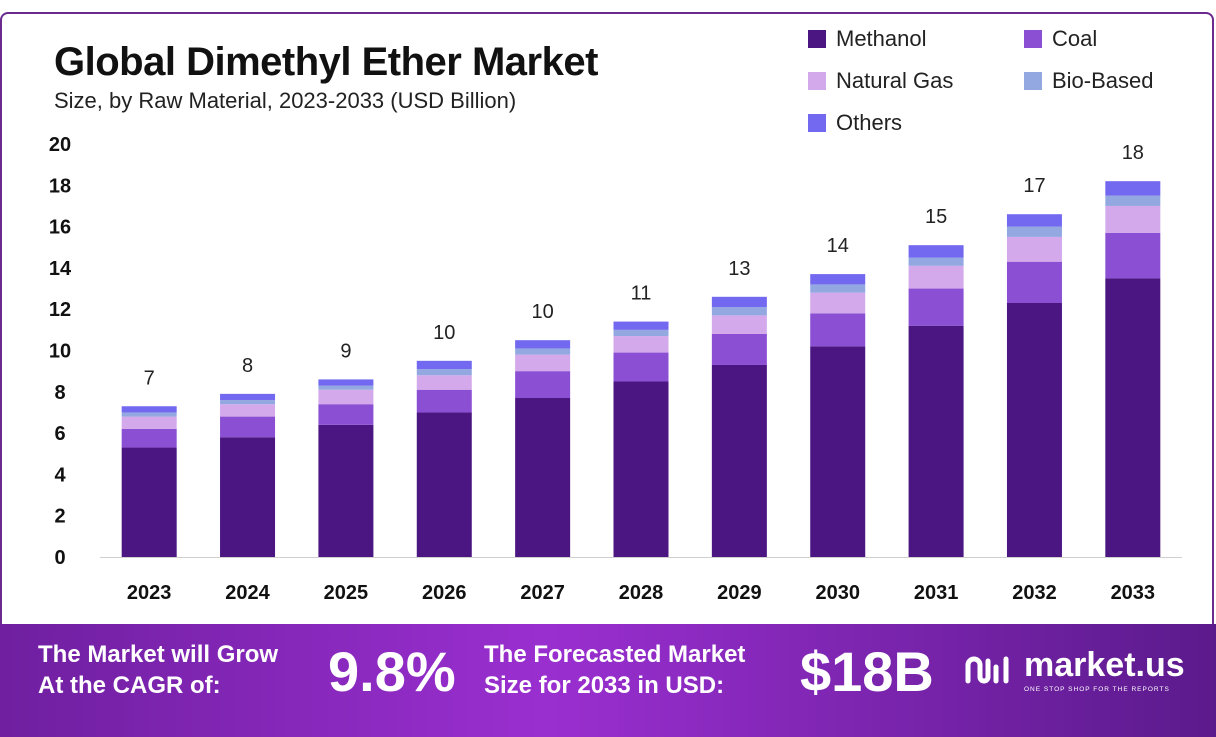 Image resolution: width=1216 pixels, height=737 pixels. I want to click on legend-label-methanol: Methanol, so click(881, 38).